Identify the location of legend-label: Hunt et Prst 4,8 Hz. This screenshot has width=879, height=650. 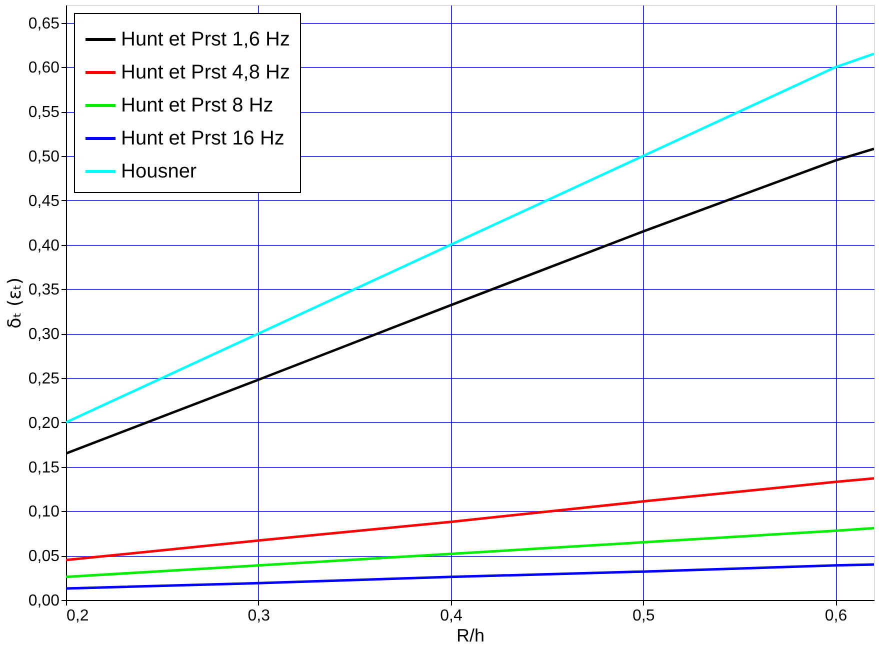
(205, 73).